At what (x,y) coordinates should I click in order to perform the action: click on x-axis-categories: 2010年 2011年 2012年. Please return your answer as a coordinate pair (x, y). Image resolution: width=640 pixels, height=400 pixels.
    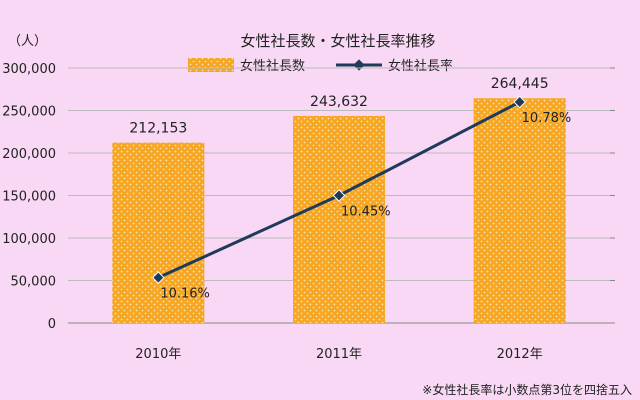
    Looking at the image, I should click on (338, 354).